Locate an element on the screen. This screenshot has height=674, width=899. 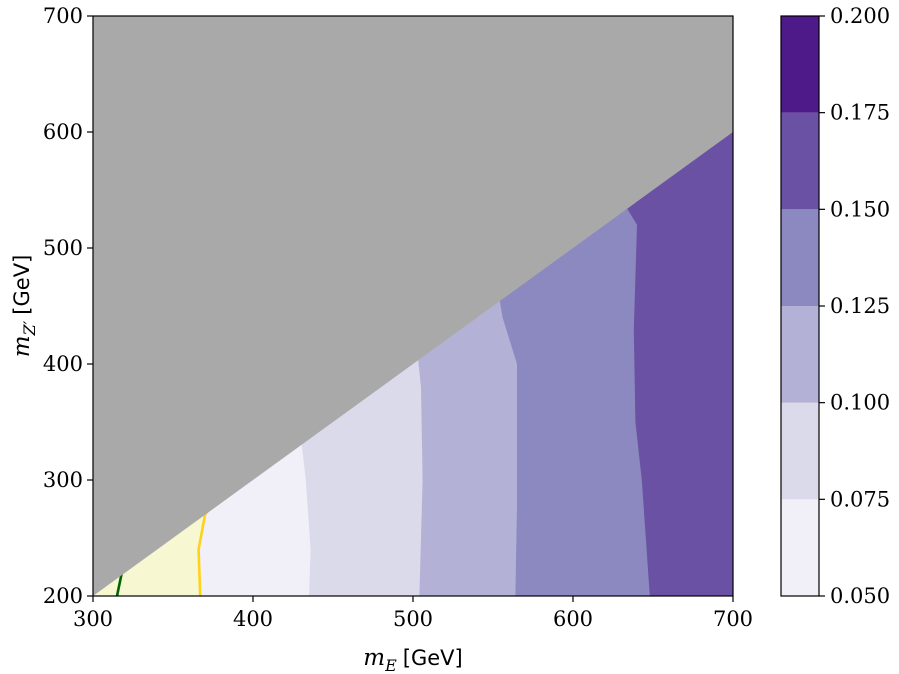
x-axis: 300 400 500 600 700 is located at coordinates (413, 613).